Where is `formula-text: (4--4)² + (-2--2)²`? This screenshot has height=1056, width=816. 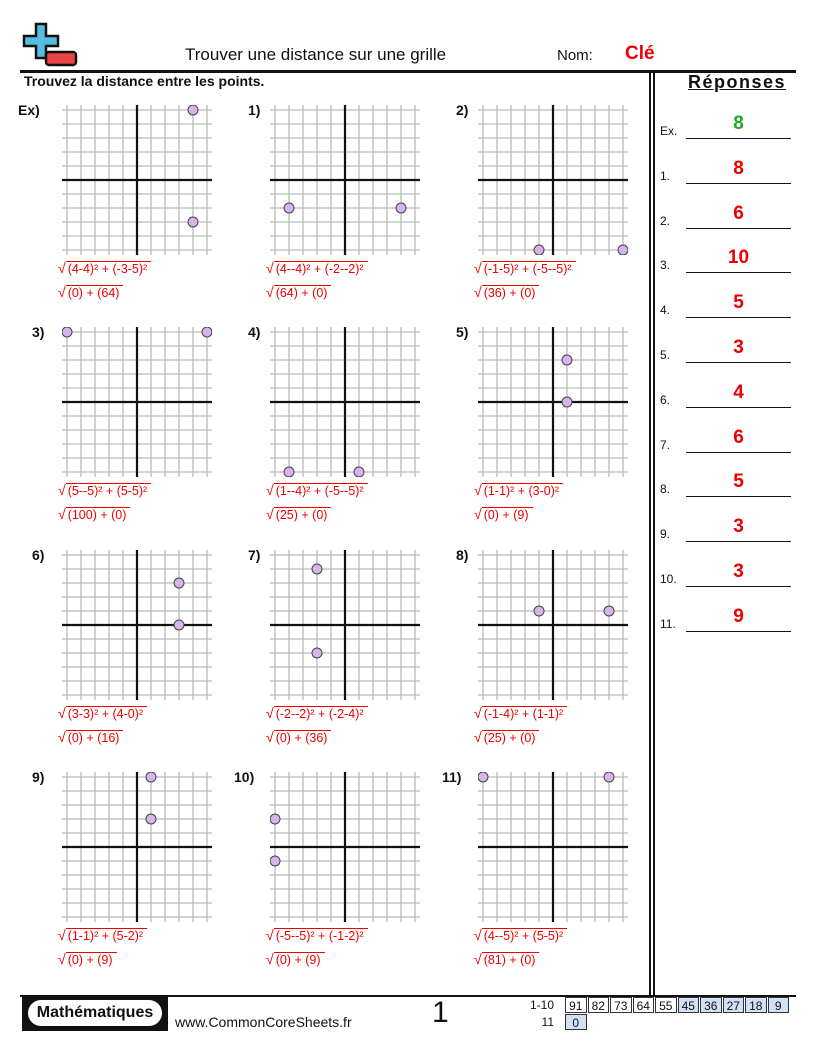
formula-text: (4--4)² + (-2--2)² is located at coordinates (320, 268).